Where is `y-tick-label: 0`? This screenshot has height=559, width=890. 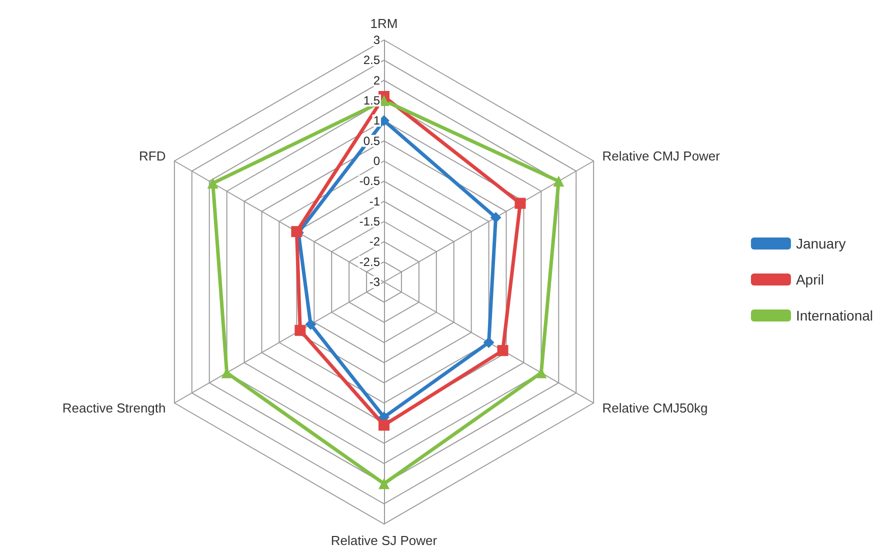 y-tick-label: 0 is located at coordinates (376, 161).